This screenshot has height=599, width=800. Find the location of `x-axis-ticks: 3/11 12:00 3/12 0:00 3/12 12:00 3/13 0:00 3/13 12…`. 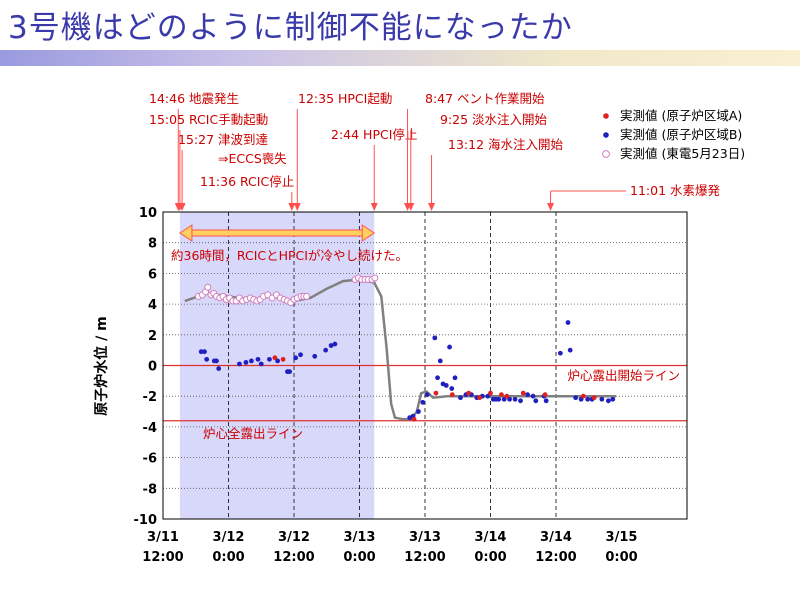

x-axis-ticks: 3/11 12:00 3/12 0:00 3/12 12:00 3/13 0:00 3/13 12… is located at coordinates (389, 547).